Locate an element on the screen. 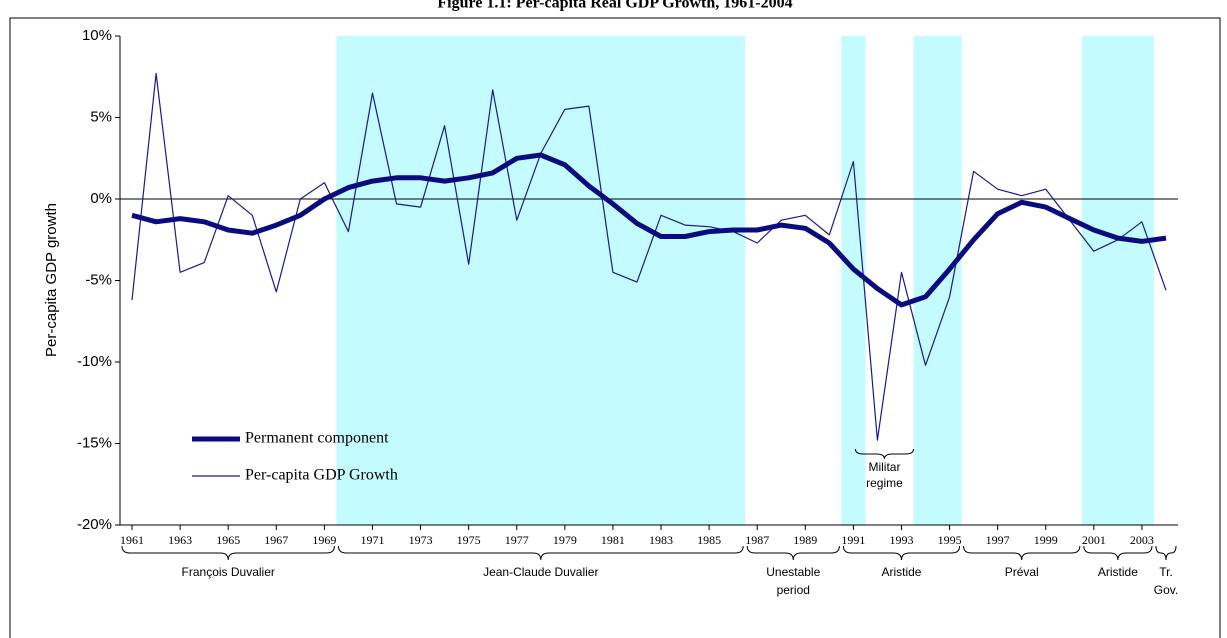 This screenshot has width=1227, height=638. y-tick-label: -15% is located at coordinates (94, 442).